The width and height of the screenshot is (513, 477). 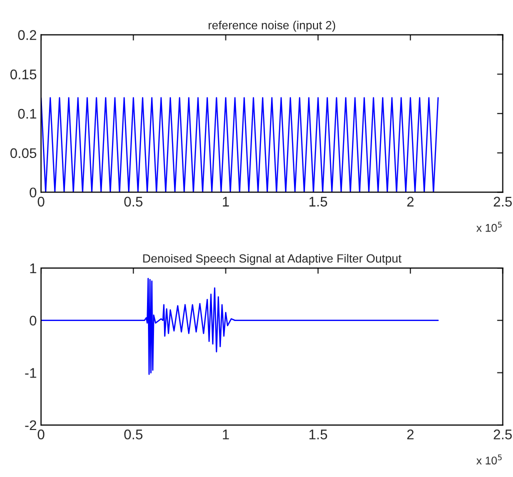 What do you see at coordinates (30, 373) in the screenshot?
I see `y-tick-label: -1` at bounding box center [30, 373].